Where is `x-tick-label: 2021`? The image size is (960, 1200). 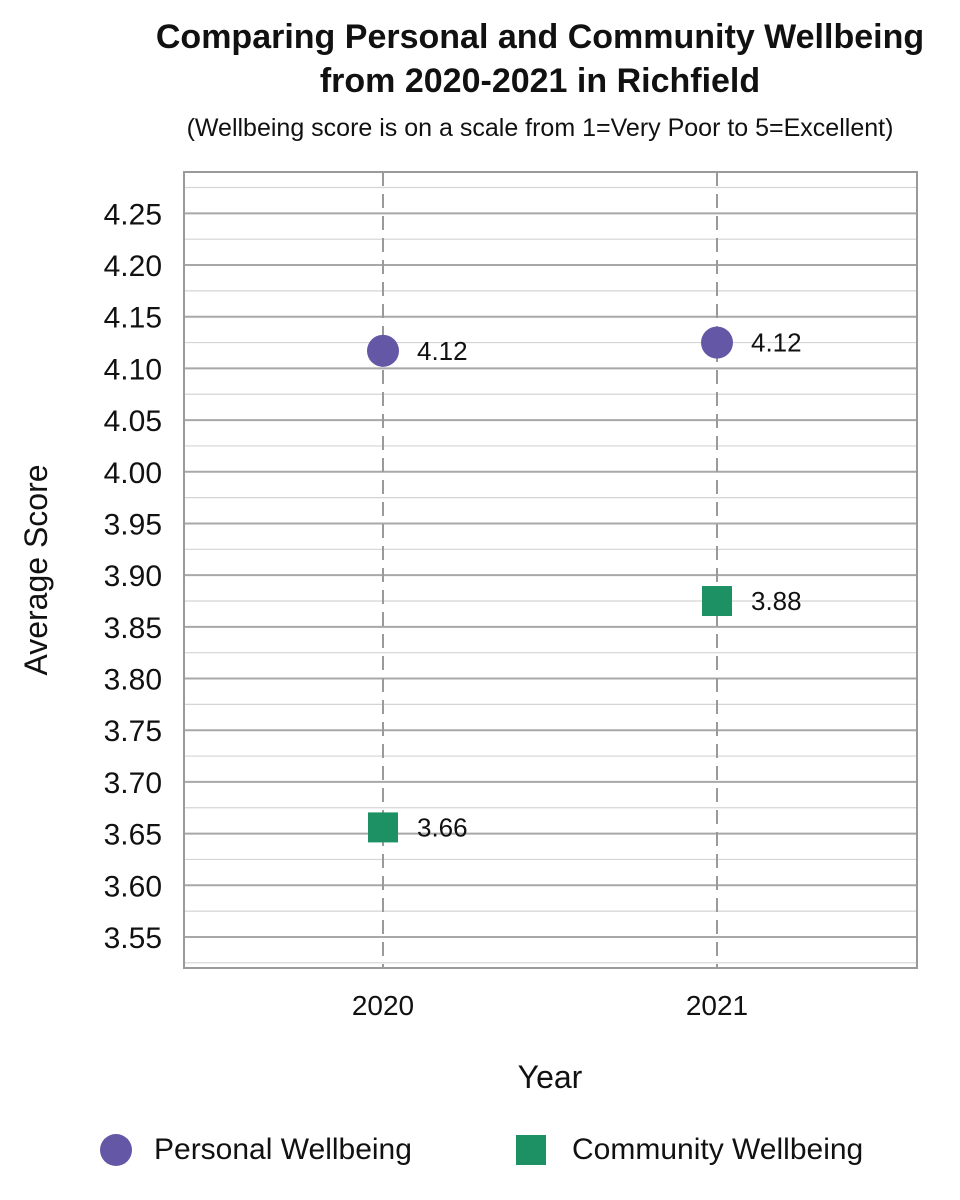 x-tick-label: 2021 is located at coordinates (717, 1005).